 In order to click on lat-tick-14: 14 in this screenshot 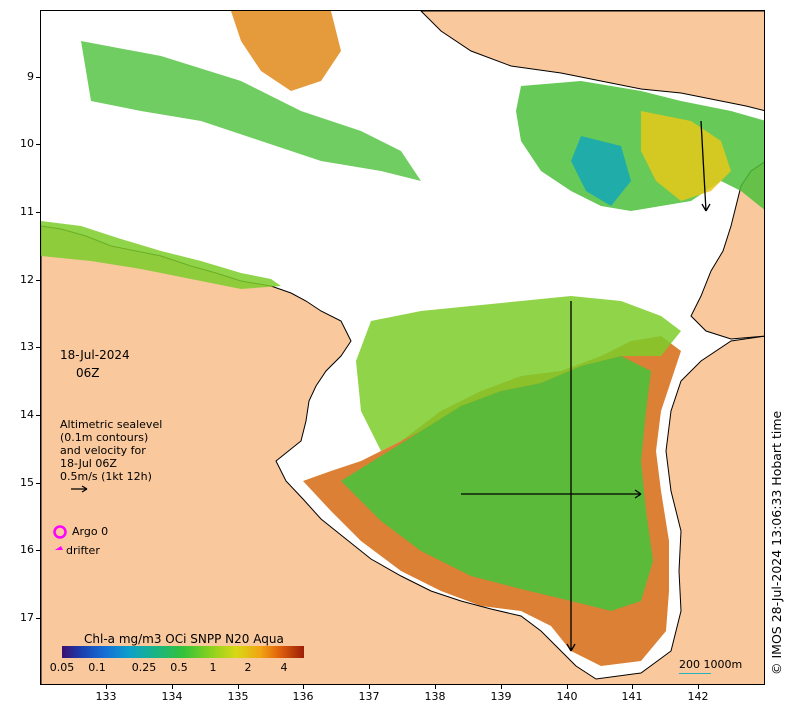, I will do `click(27, 414)`.